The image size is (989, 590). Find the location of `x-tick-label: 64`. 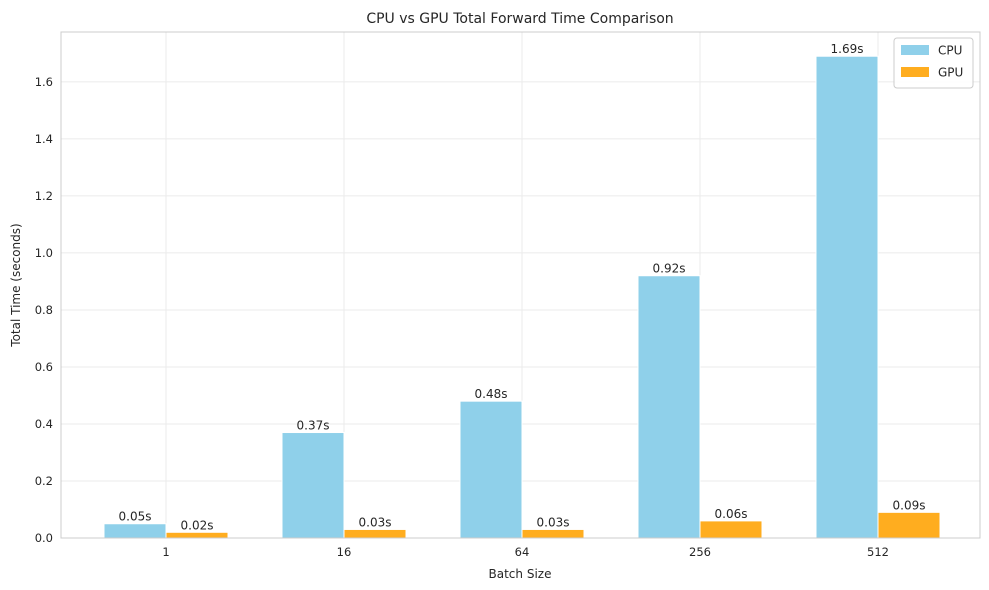

x-tick-label: 64 is located at coordinates (522, 552).